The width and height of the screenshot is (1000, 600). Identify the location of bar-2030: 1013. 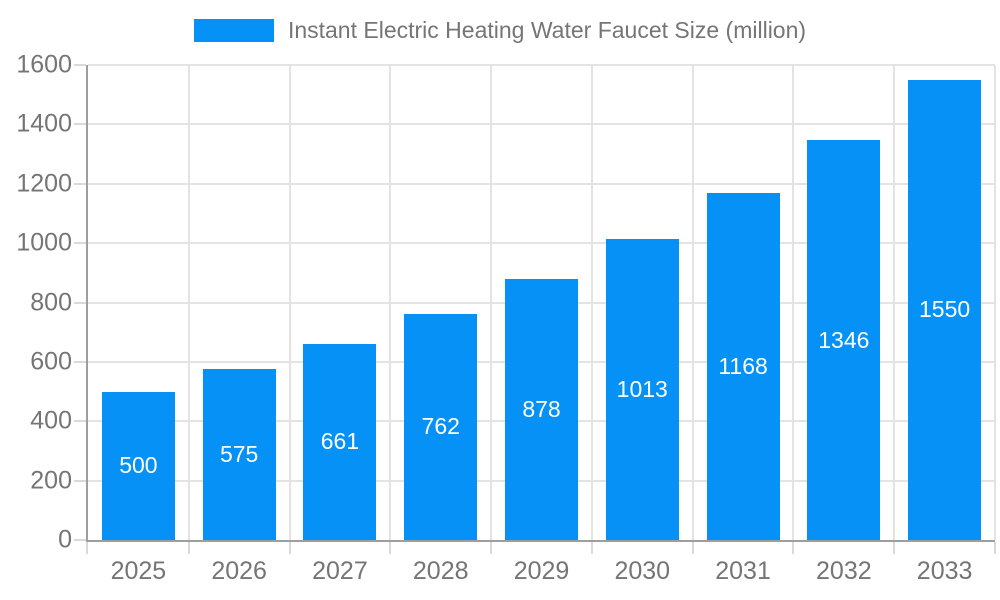
(642, 389).